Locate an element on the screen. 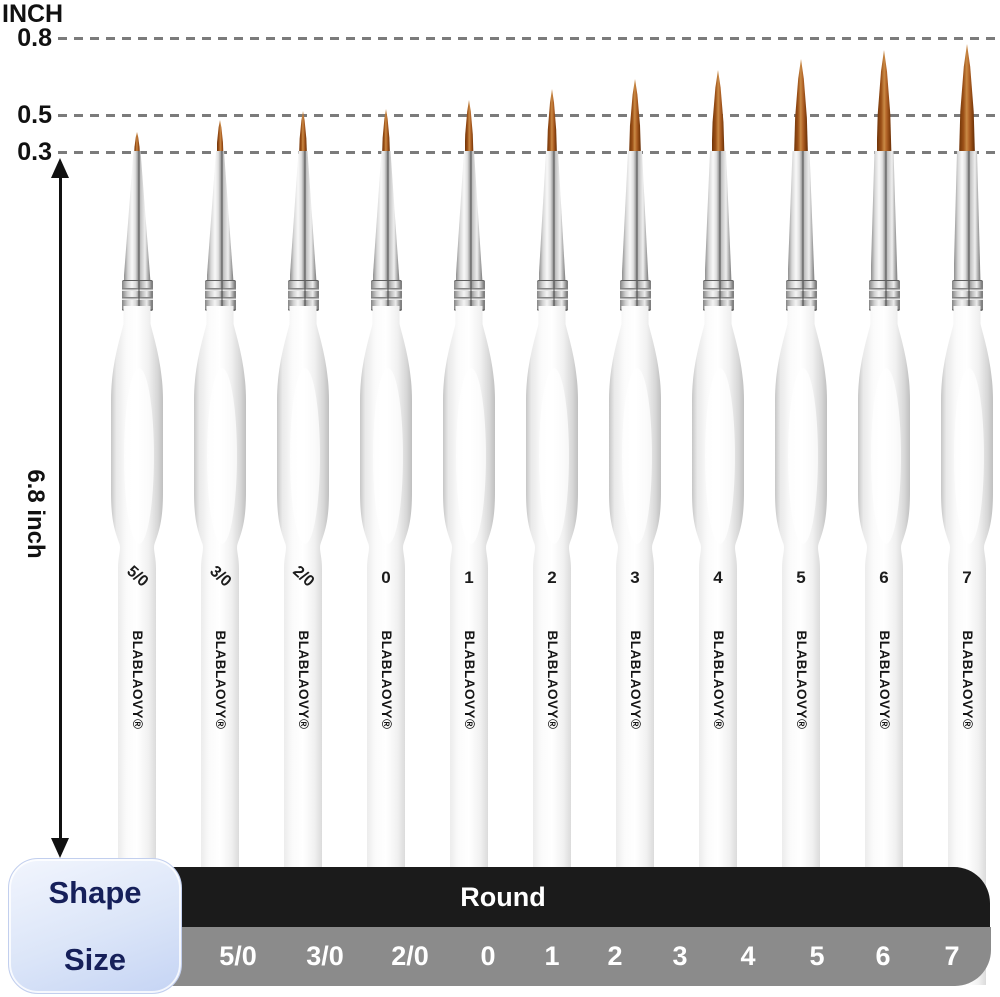 The height and width of the screenshot is (997, 1000). ruler-dashed-line-0.3 is located at coordinates (529, 152).